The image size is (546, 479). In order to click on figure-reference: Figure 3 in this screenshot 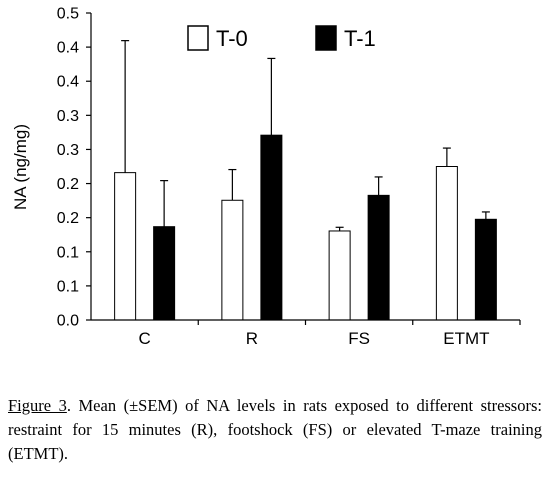, I will do `click(37, 405)`.